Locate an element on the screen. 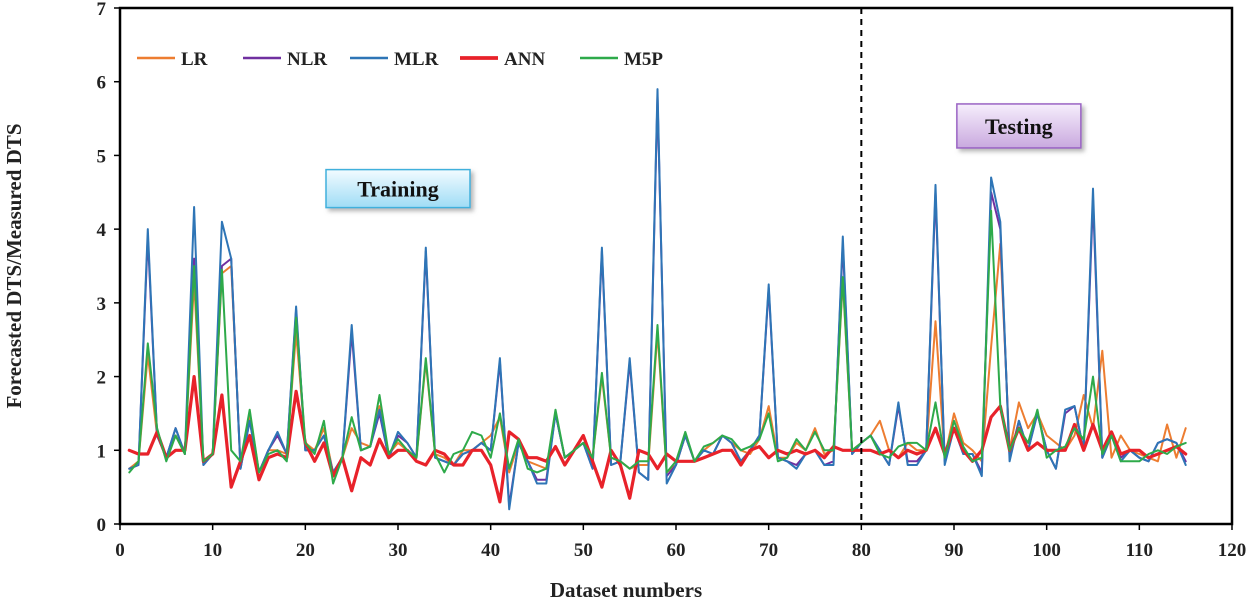  x-tick-label: 80 is located at coordinates (861, 550).